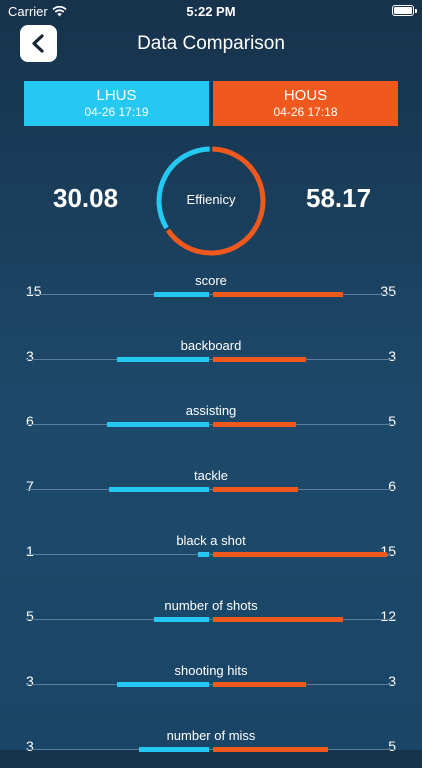  Describe the element at coordinates (392, 486) in the screenshot. I see `stat-right-value: 6` at that location.